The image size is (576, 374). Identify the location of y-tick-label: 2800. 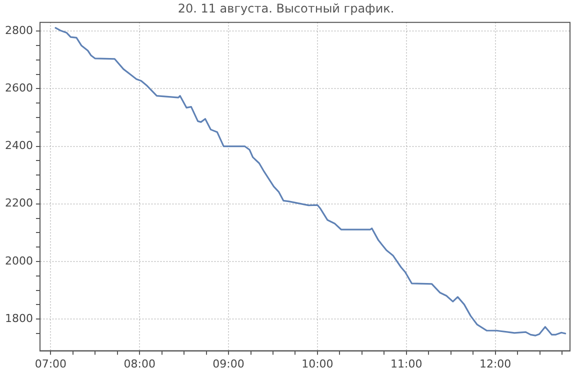
(18, 30).